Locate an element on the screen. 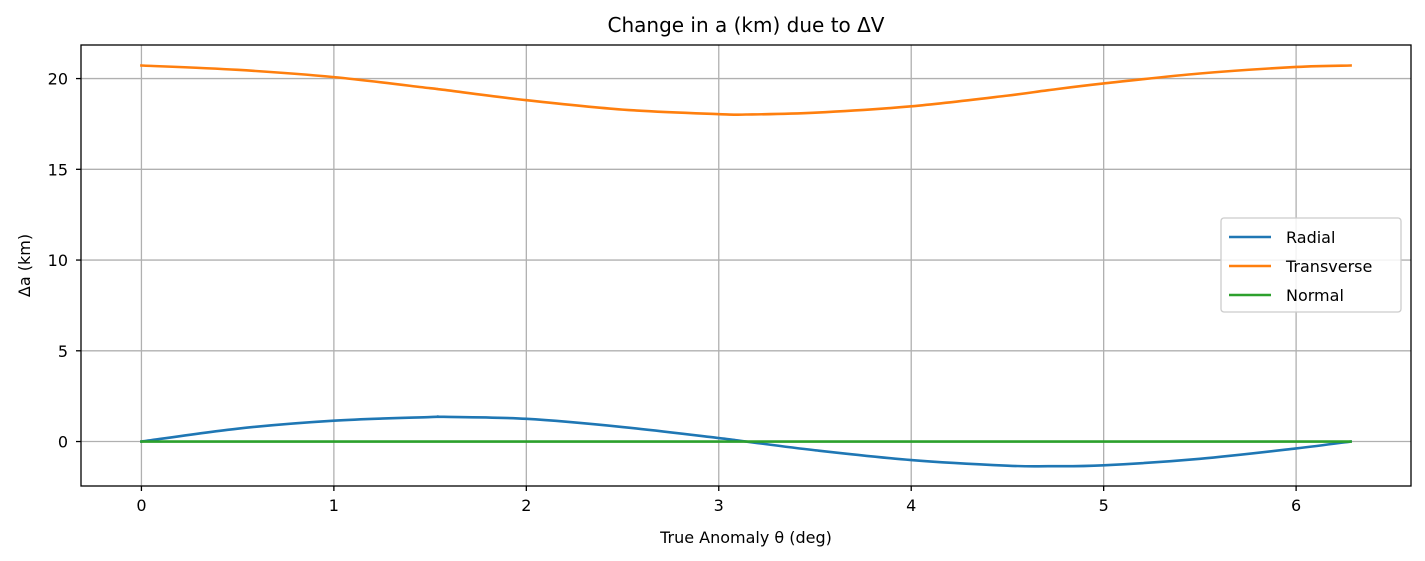 The width and height of the screenshot is (1425, 561). x-tick-label: 1 is located at coordinates (334, 505).